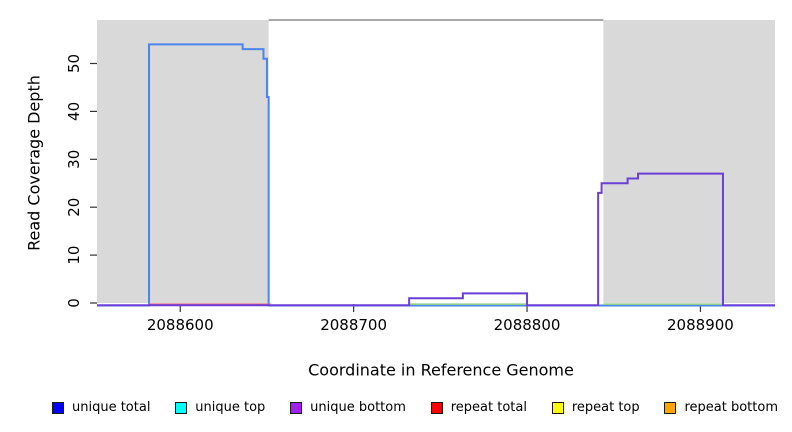 The height and width of the screenshot is (432, 792). What do you see at coordinates (296, 407) in the screenshot?
I see `legend-swatch-unique-bottom` at bounding box center [296, 407].